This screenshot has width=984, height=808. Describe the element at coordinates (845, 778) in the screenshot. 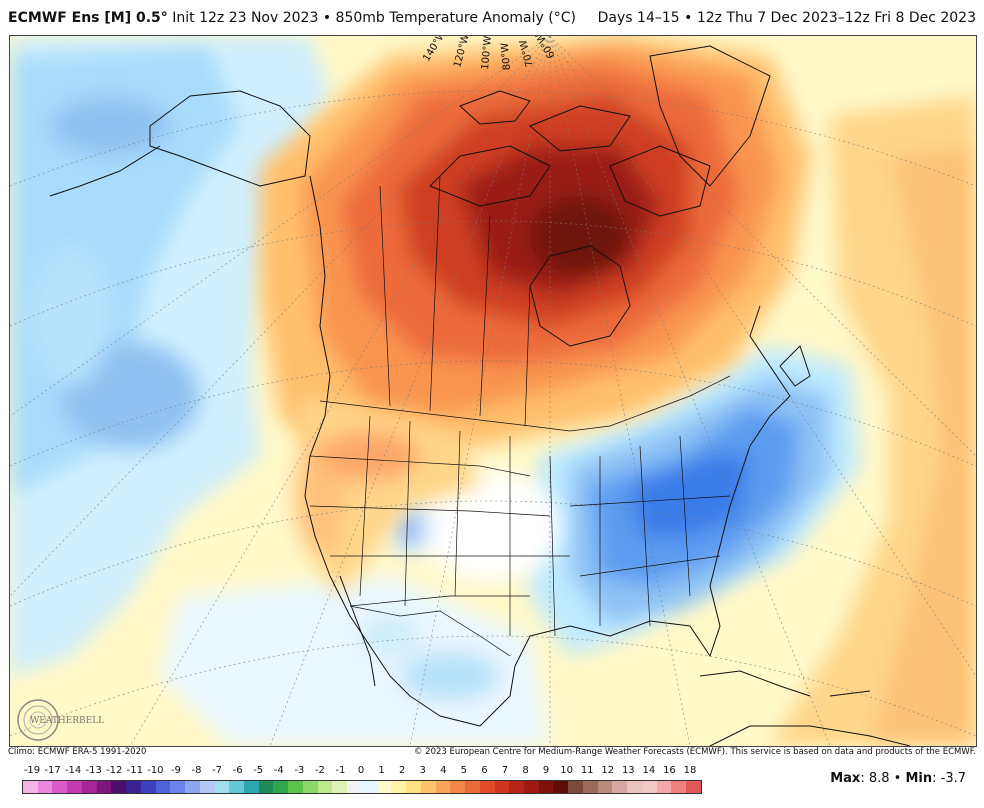

I see `max-label: Max` at that location.